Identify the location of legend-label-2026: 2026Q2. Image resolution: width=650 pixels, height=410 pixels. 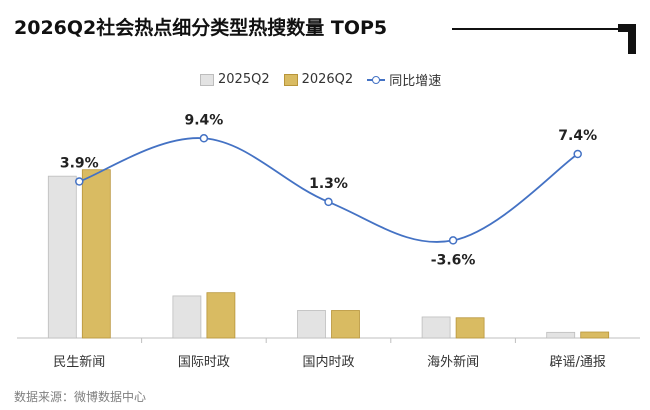
(327, 79).